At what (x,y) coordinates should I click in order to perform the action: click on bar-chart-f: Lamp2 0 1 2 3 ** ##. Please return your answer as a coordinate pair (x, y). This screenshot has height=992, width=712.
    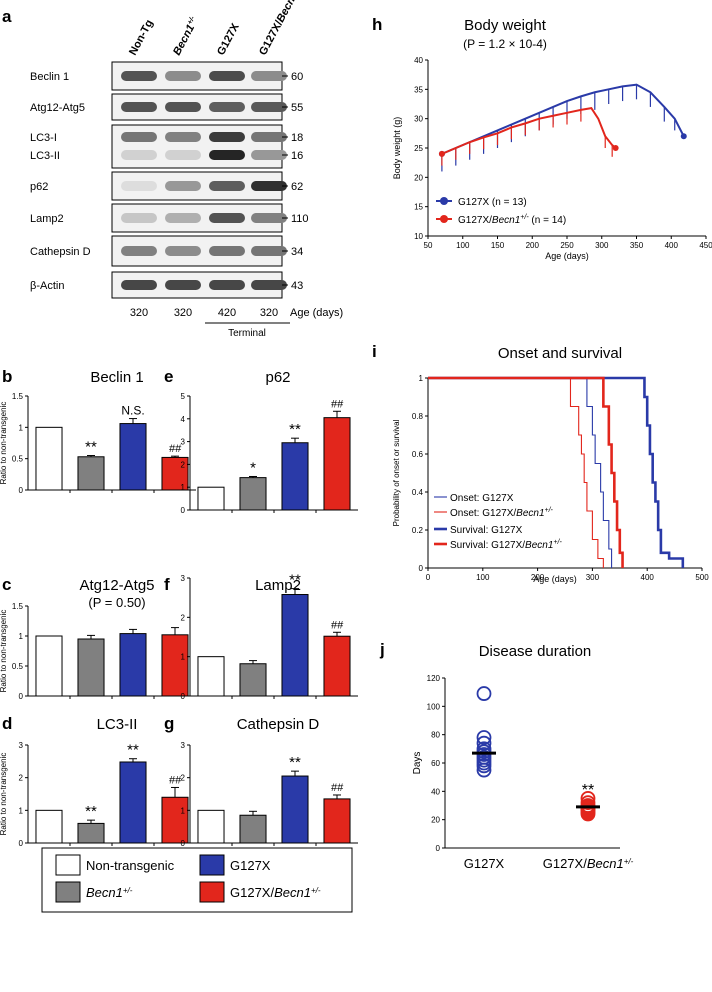
    Looking at the image, I should click on (269, 636).